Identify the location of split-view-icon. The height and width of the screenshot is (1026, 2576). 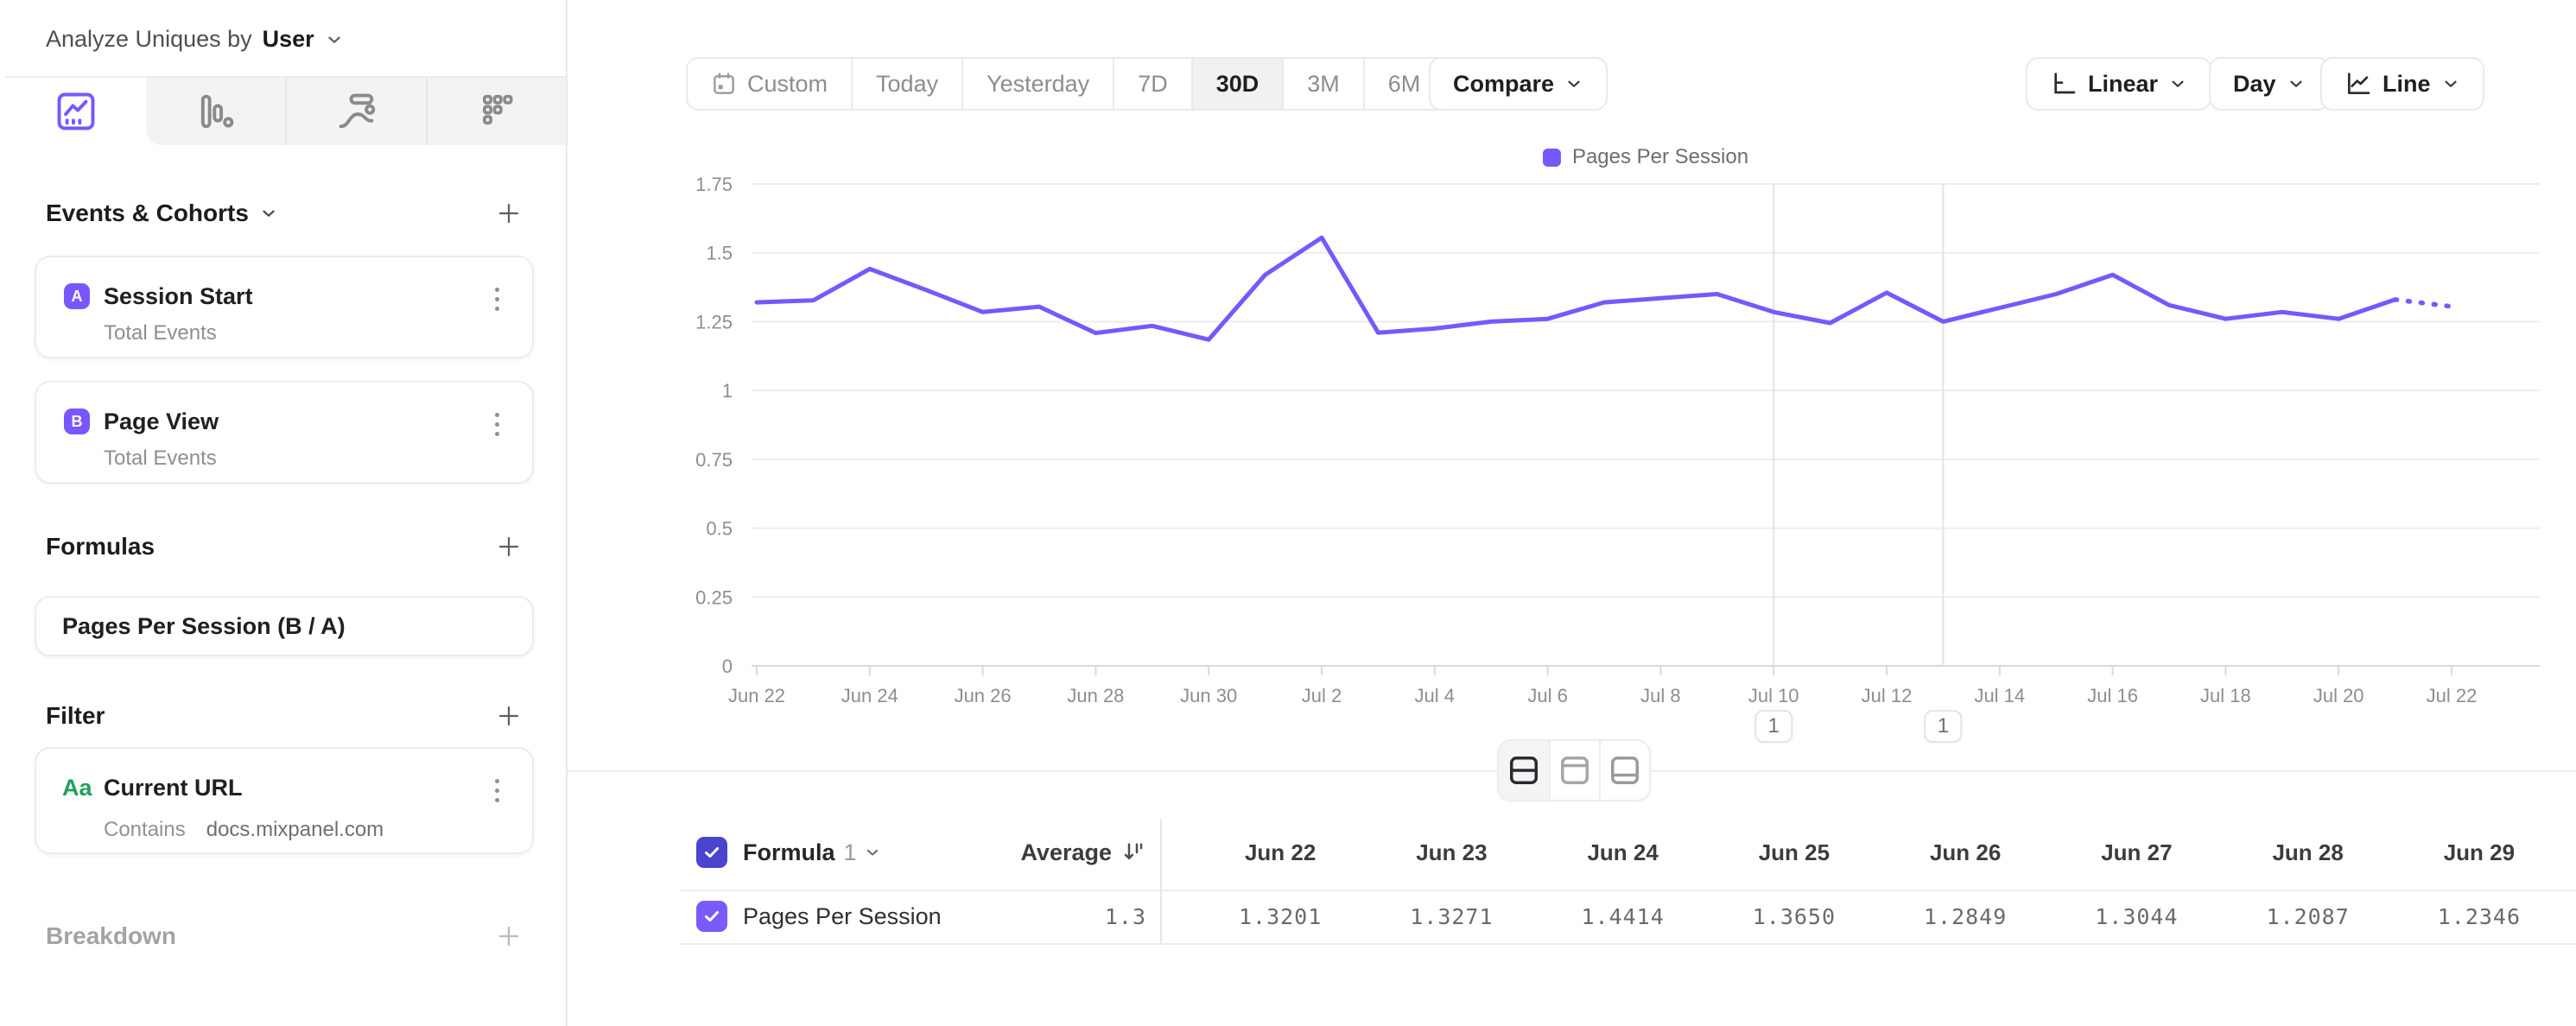
(1524, 771).